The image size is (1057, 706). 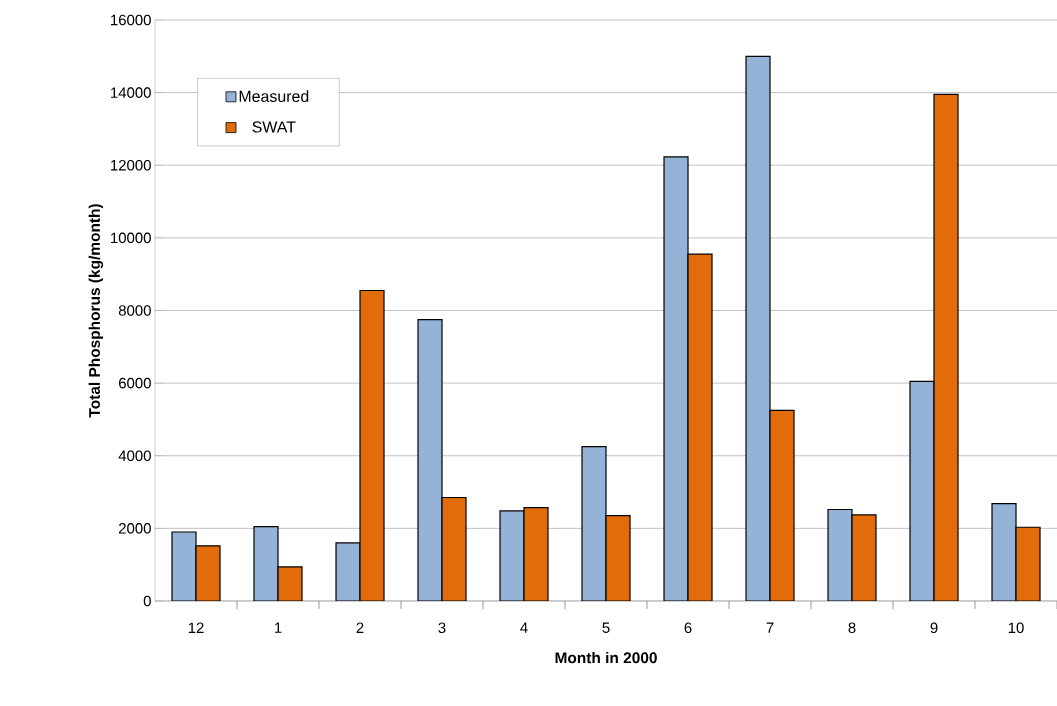 I want to click on y-tick-label: 4000, so click(x=134, y=456).